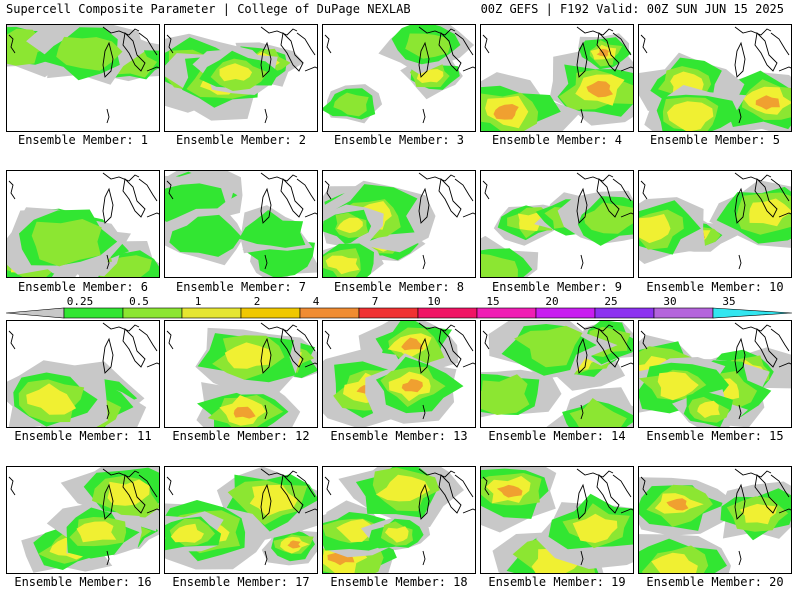 The height and width of the screenshot is (600, 800). I want to click on colorbar-tick-label: 10, so click(434, 301).